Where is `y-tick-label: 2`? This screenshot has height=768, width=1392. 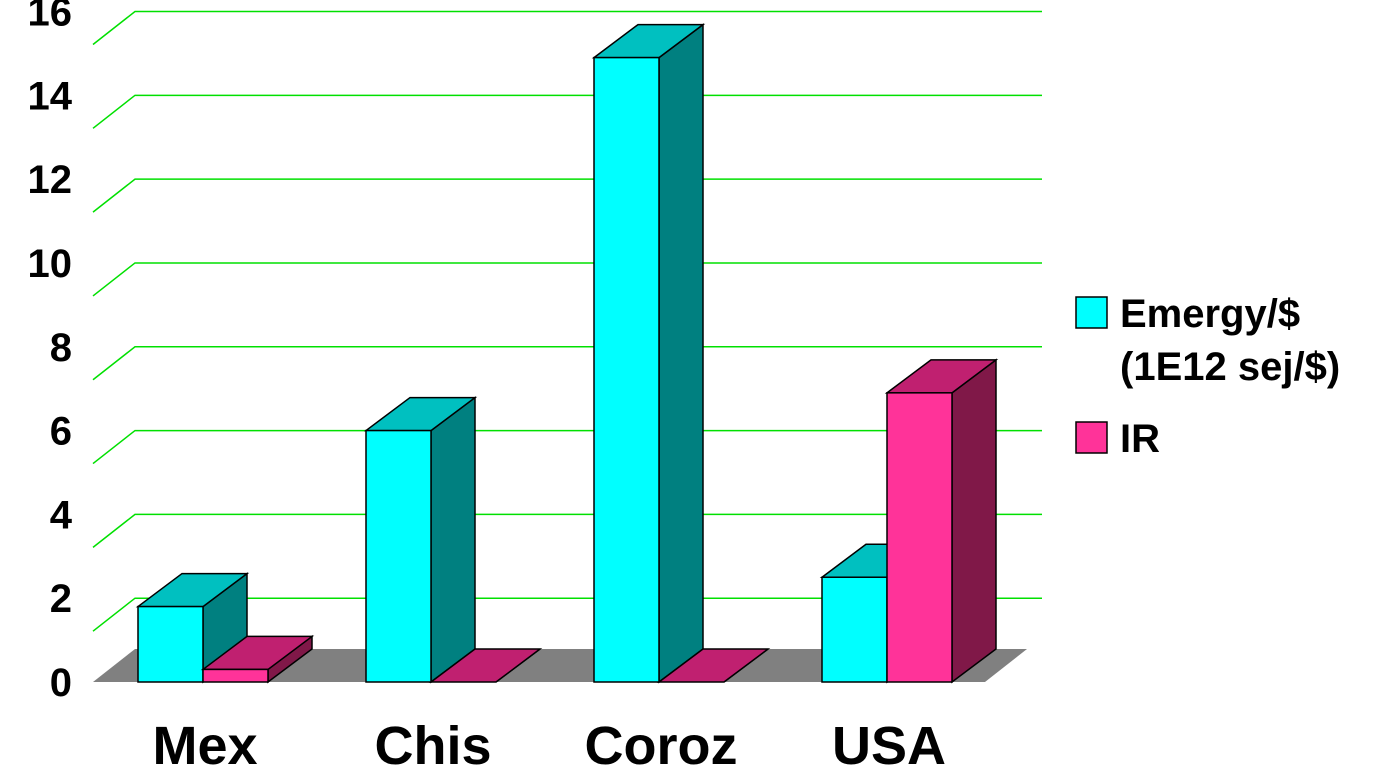
y-tick-label: 2 is located at coordinates (61, 599).